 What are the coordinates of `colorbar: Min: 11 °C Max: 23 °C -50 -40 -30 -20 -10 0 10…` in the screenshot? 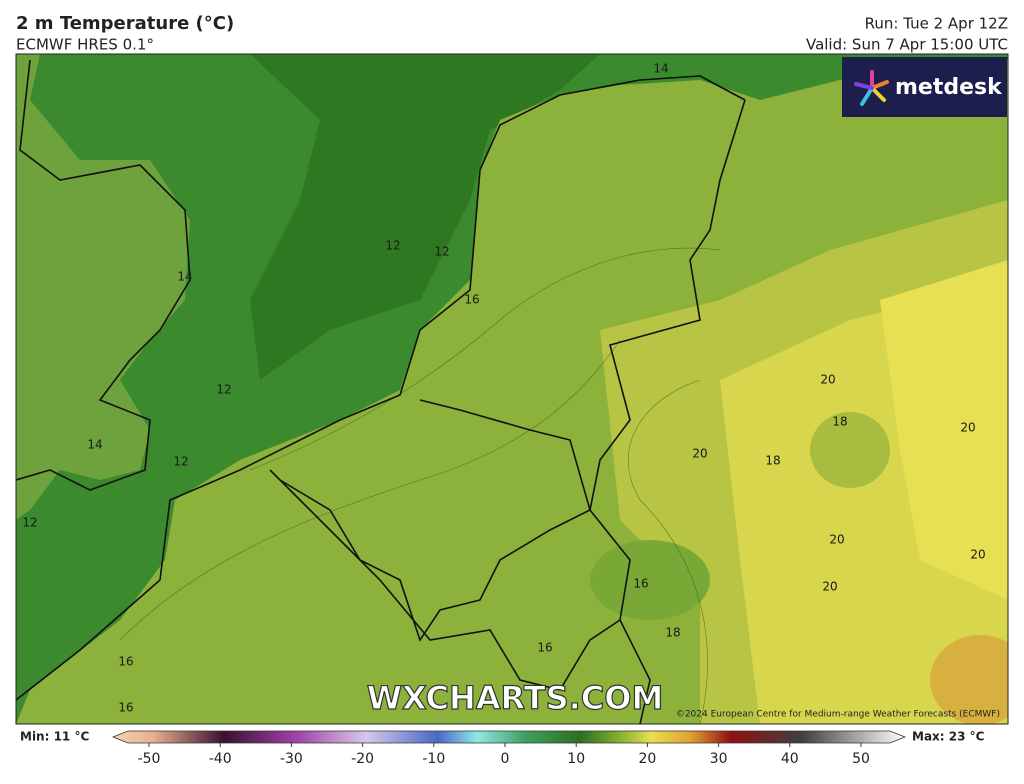 It's located at (502, 749).